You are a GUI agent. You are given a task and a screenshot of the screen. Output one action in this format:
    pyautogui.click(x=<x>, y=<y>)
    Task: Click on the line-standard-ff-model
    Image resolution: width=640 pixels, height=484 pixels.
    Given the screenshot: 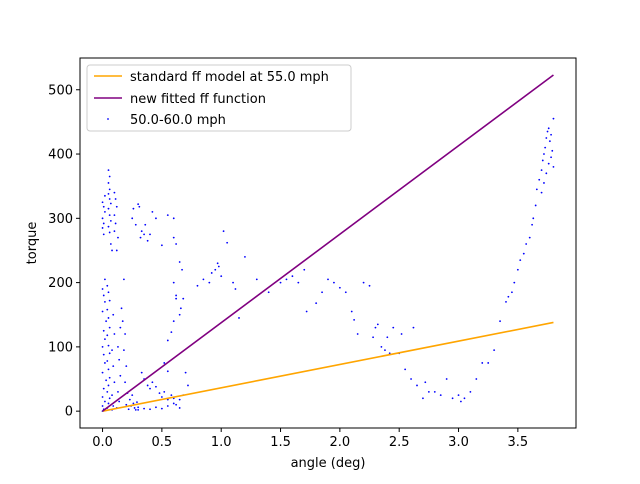 What is the action you would take?
    pyautogui.click(x=328, y=366)
    